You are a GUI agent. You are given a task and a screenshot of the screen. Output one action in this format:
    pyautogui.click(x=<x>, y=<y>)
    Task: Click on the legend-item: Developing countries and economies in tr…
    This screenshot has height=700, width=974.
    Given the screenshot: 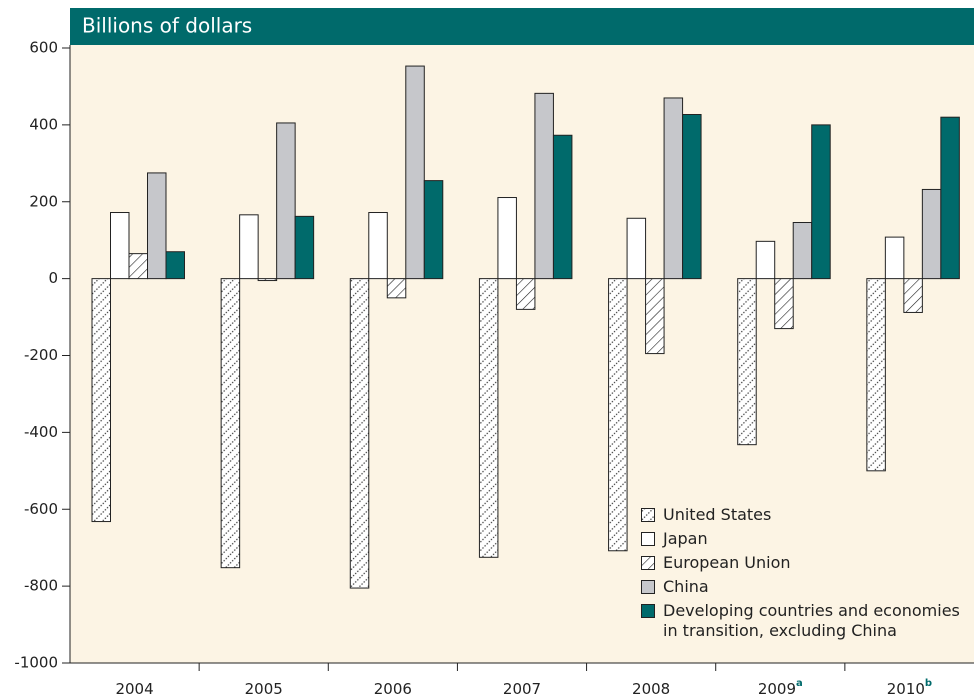 What is the action you would take?
    pyautogui.click(x=807, y=621)
    